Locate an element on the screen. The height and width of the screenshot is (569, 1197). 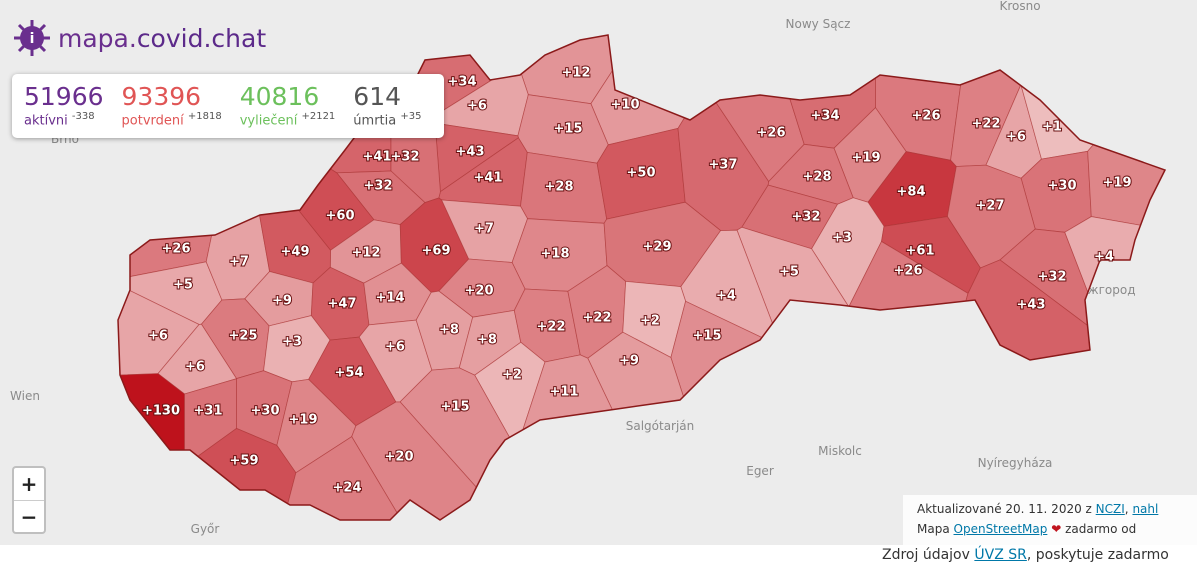
district-label: +14 is located at coordinates (390, 298).